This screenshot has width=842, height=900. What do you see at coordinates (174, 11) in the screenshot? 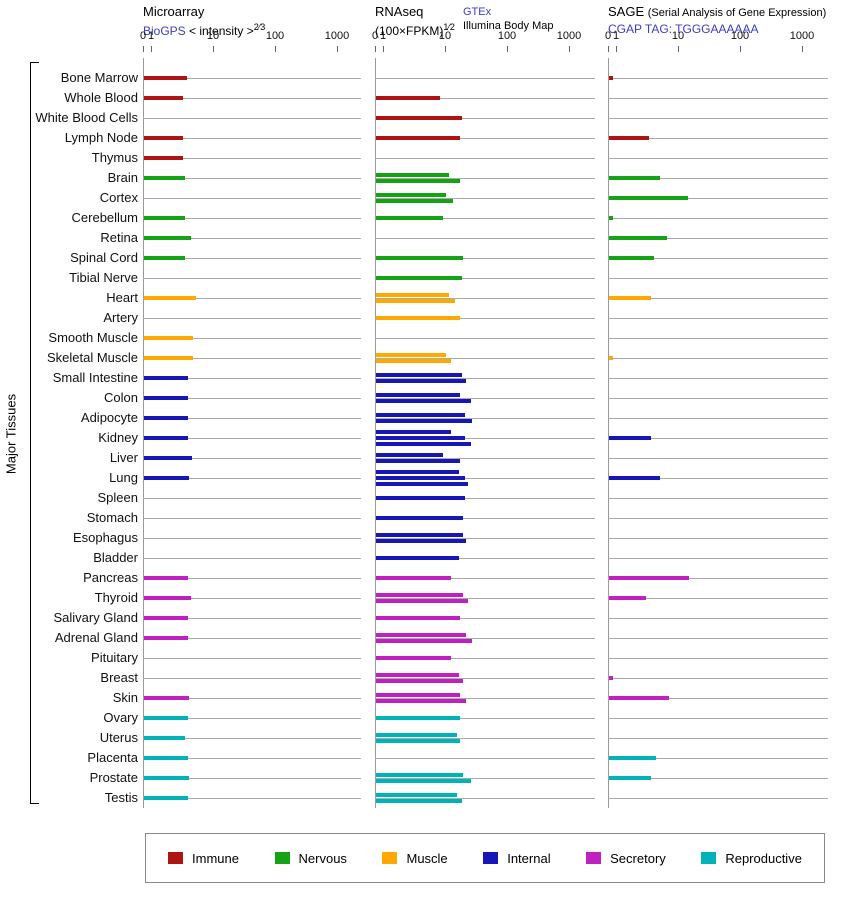
I see `microarray-title: Microarray` at bounding box center [174, 11].